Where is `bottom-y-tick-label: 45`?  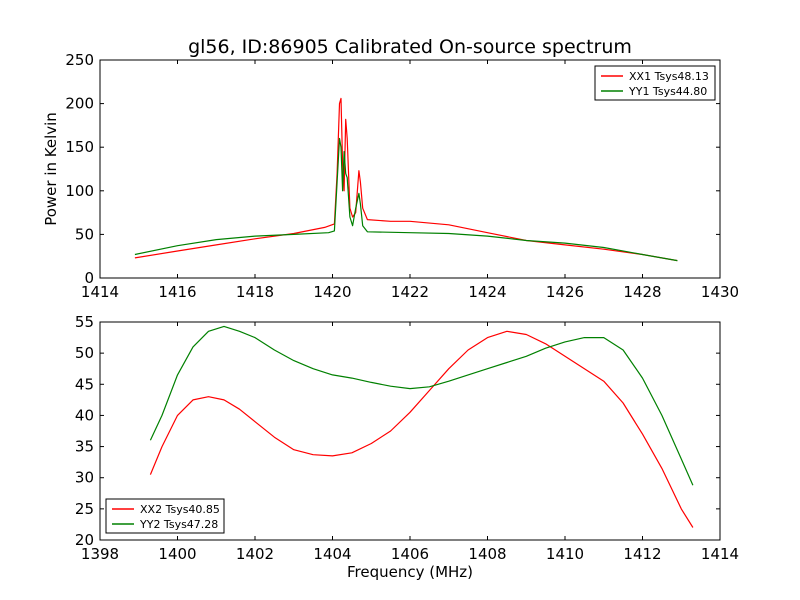 bottom-y-tick-label: 45 is located at coordinates (84, 384).